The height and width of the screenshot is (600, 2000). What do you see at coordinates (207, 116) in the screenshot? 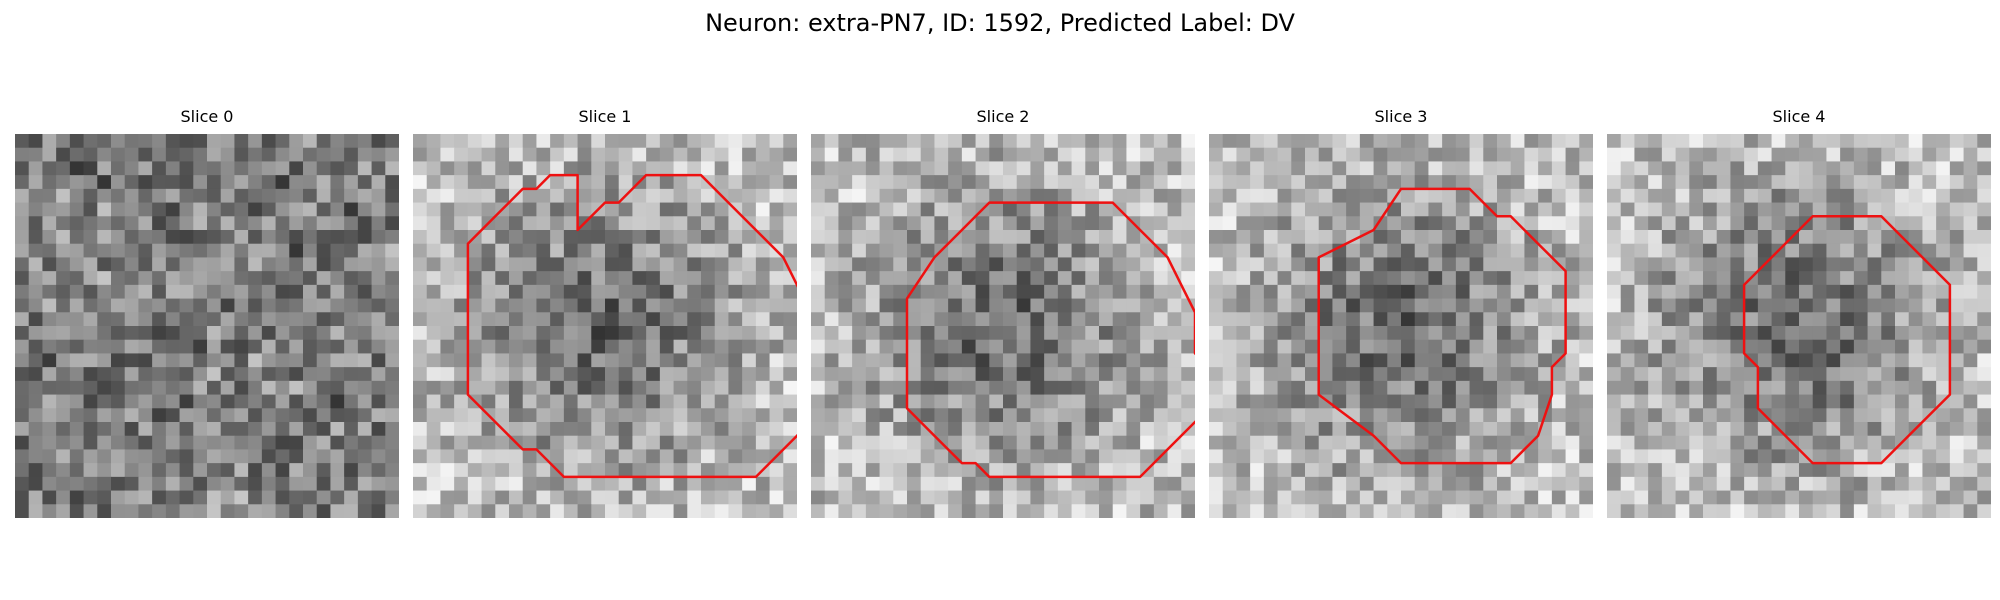
I see `slice-title: Slice 0` at bounding box center [207, 116].